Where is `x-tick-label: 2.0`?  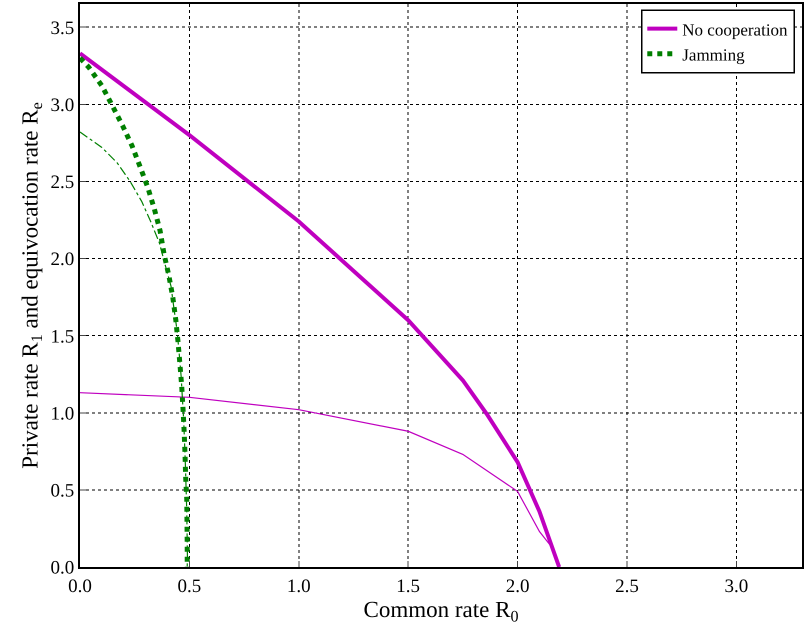
x-tick-label: 2.0 is located at coordinates (518, 586).